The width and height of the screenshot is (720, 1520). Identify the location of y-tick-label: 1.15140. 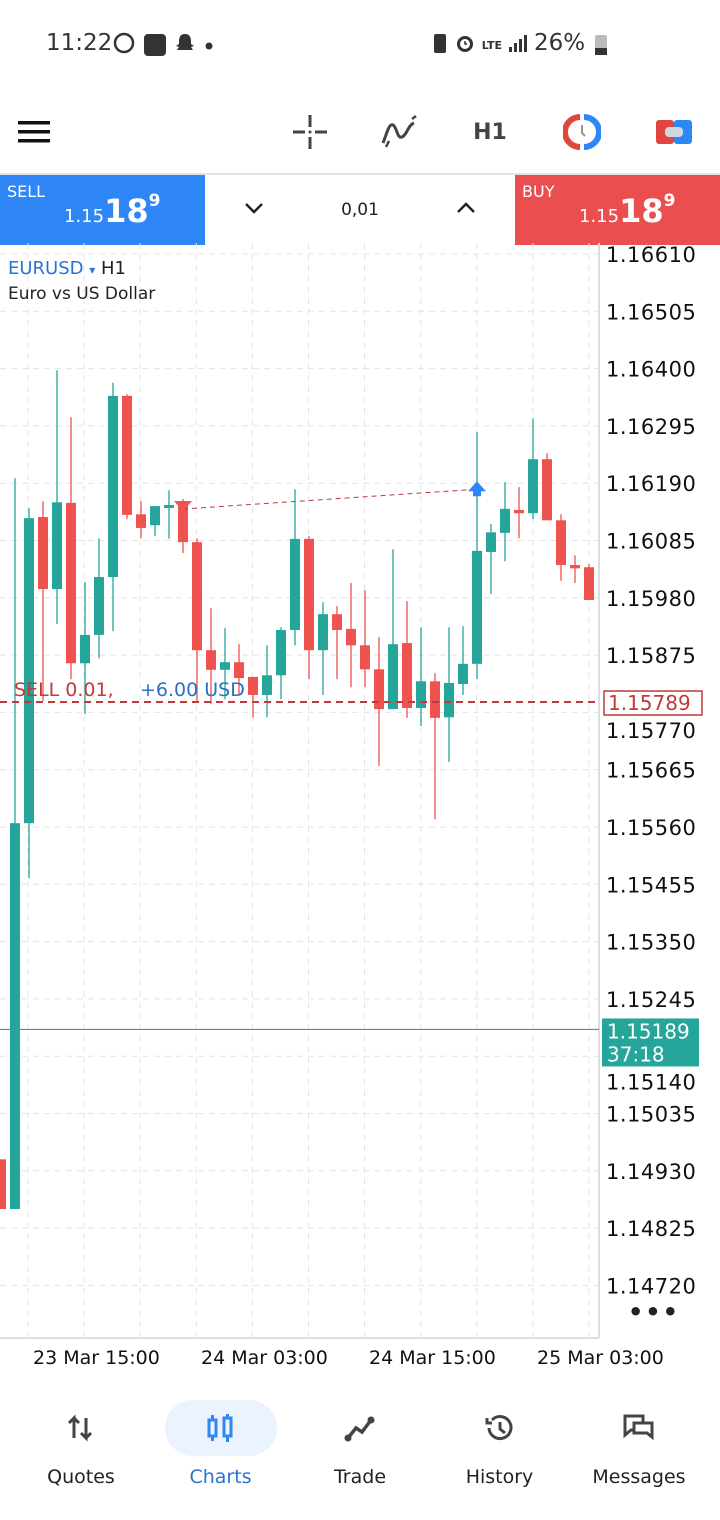
(651, 1082).